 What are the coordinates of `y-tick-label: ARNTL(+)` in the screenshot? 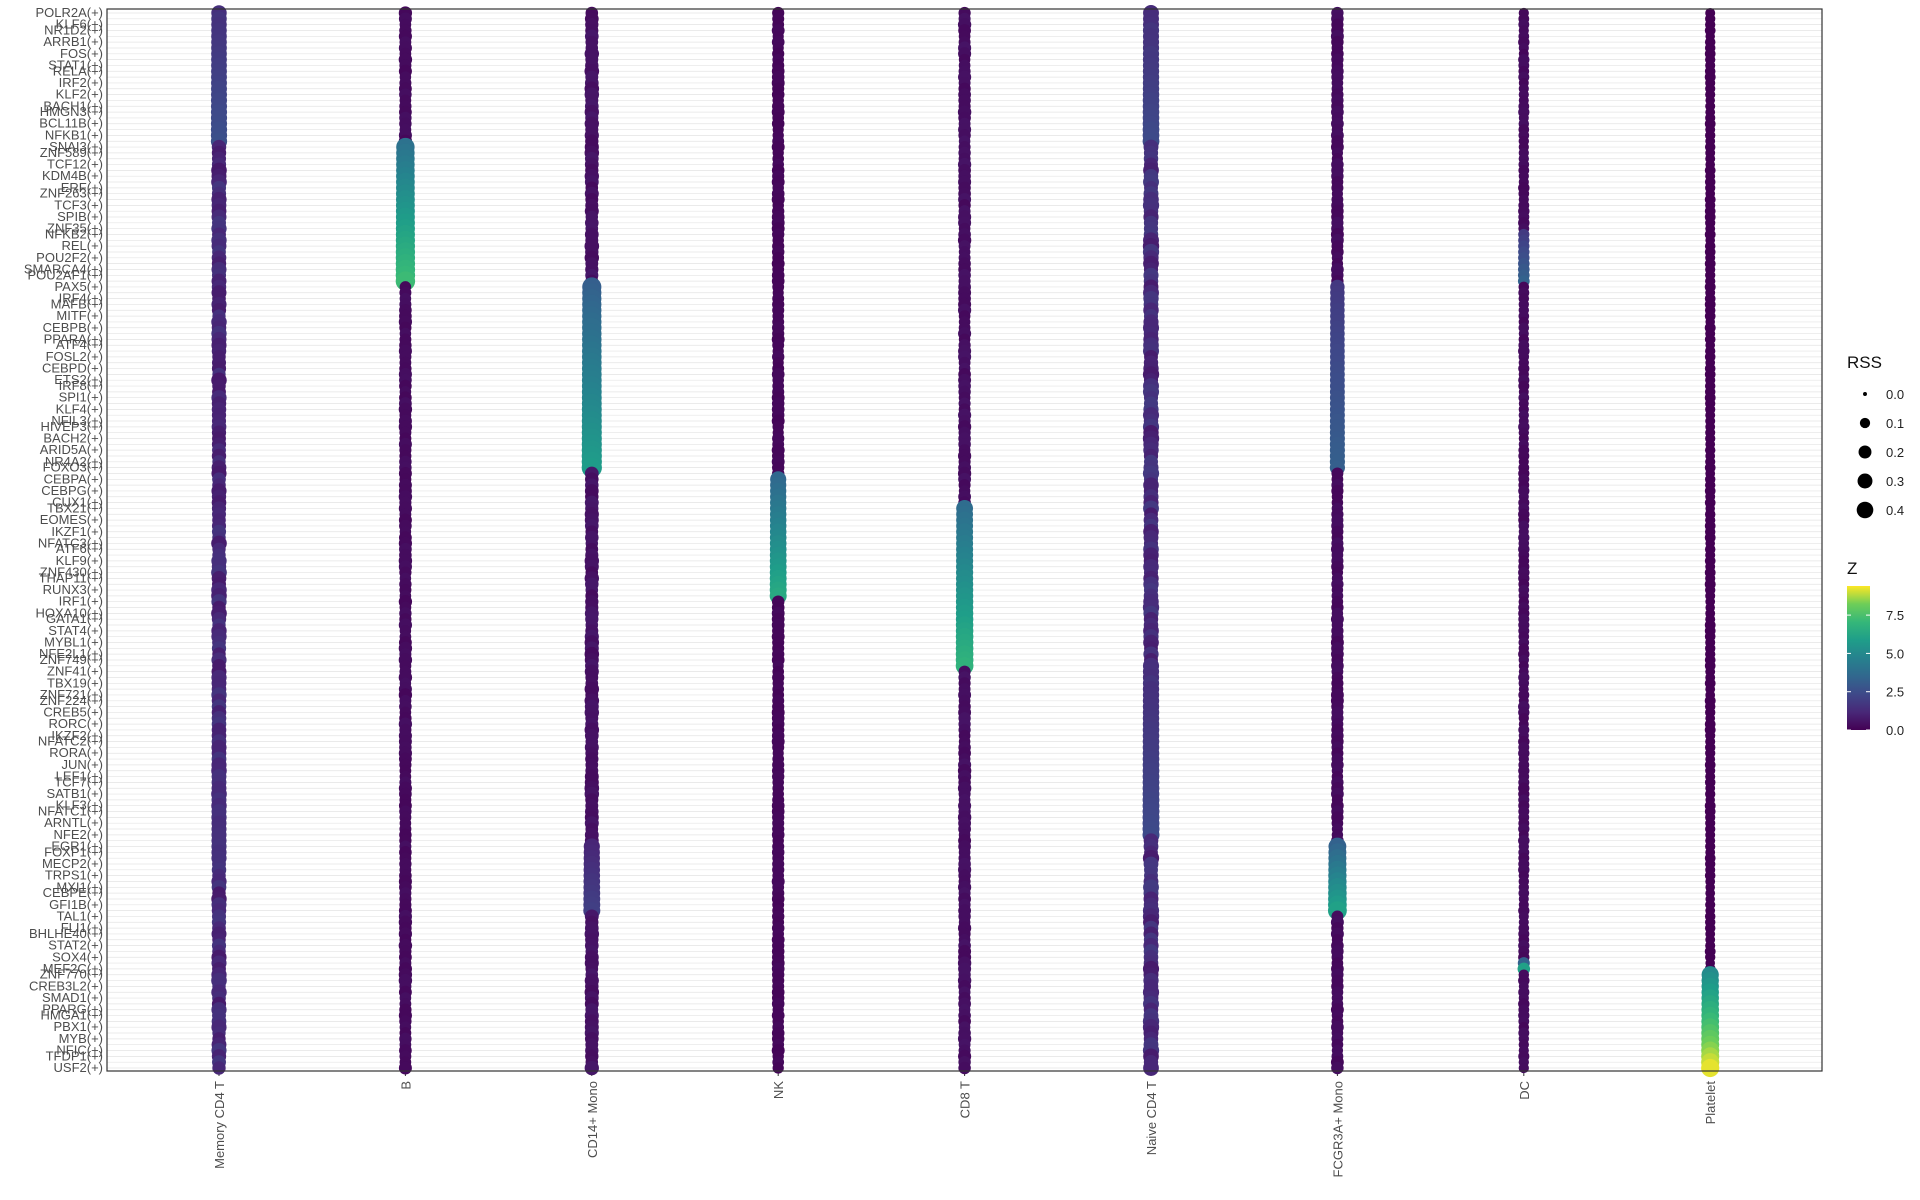 It's located at (73, 822).